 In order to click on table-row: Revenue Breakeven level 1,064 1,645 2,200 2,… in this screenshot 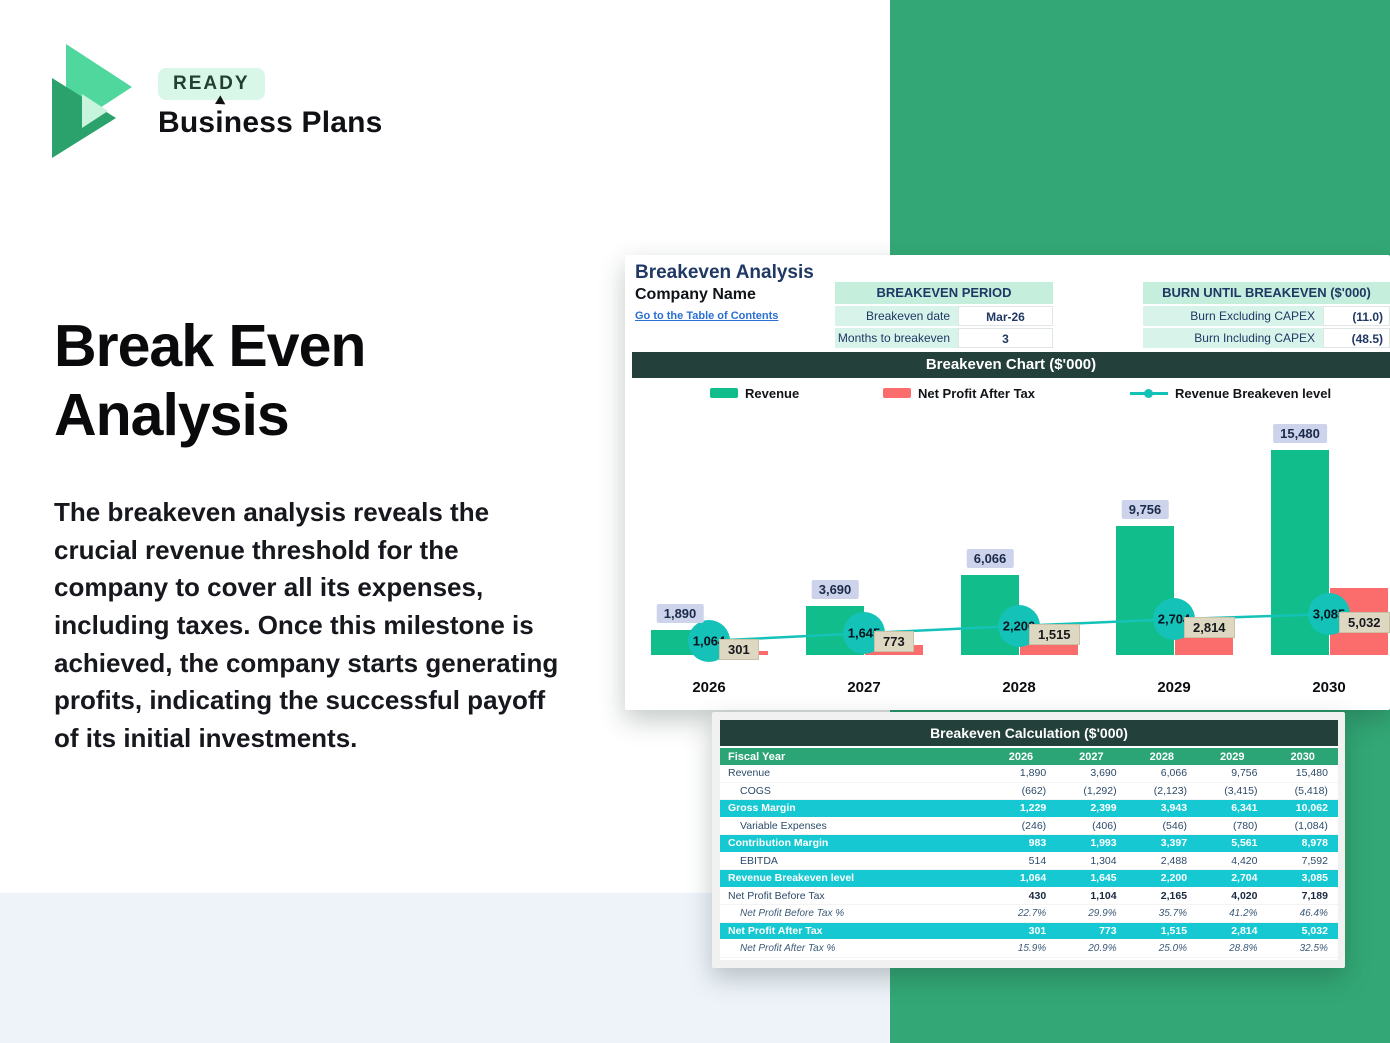, I will do `click(1029, 879)`.